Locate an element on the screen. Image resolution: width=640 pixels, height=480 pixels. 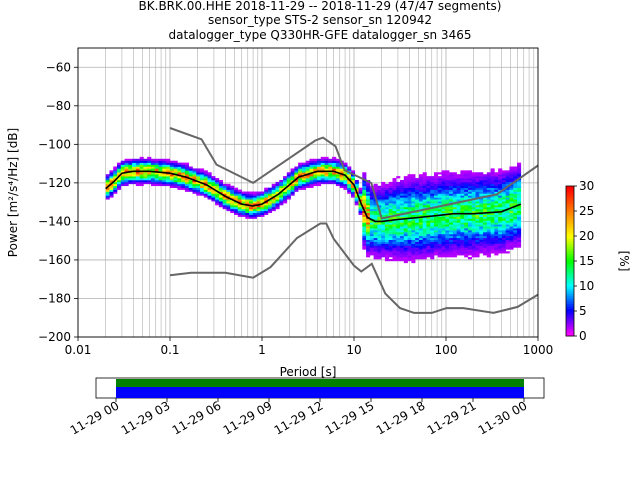
timeline-tick-label: 11-29 09 is located at coordinates (248, 417).